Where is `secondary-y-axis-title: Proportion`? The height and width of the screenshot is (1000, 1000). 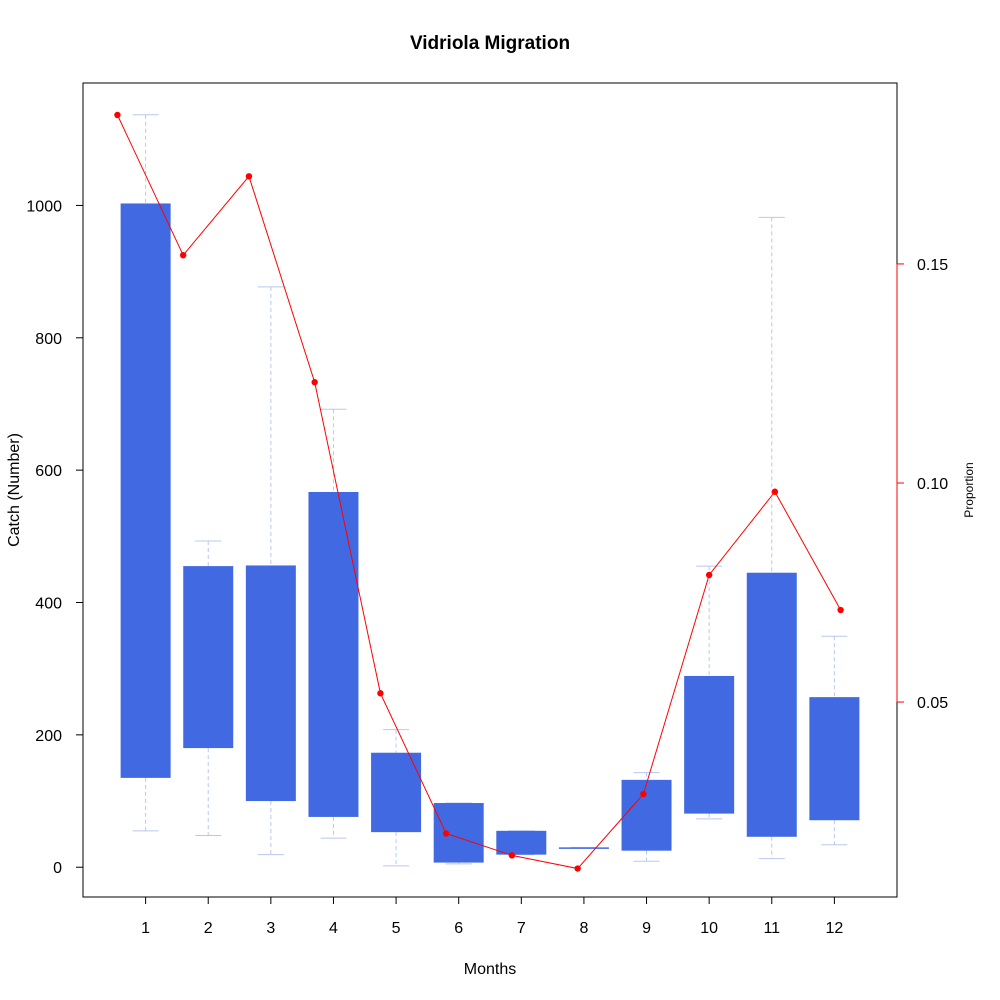
secondary-y-axis-title: Proportion is located at coordinates (969, 489).